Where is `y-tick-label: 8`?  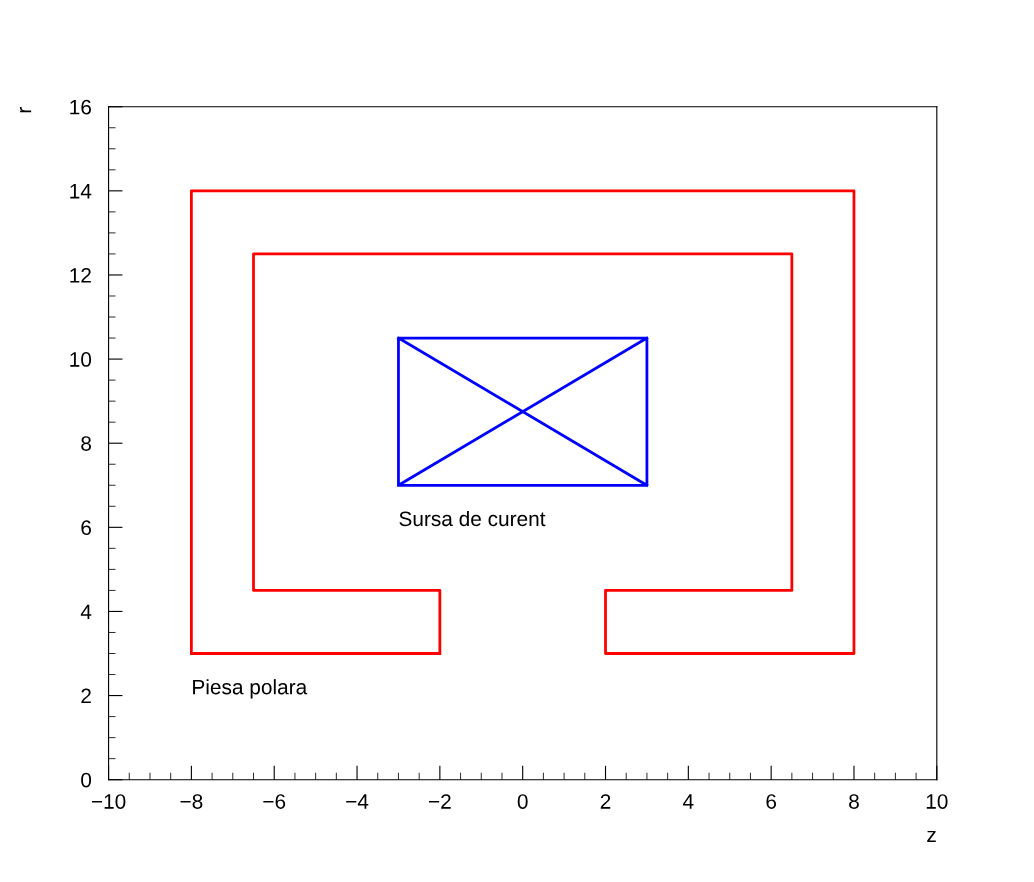
y-tick-label: 8 is located at coordinates (86, 443).